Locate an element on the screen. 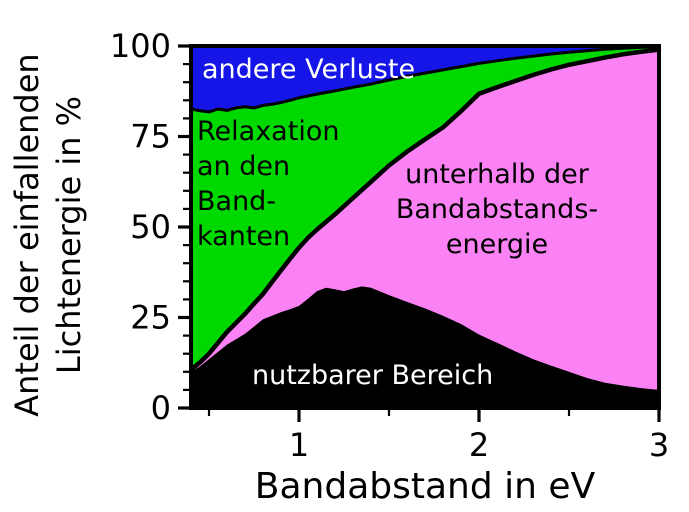 Image resolution: width=689 pixels, height=512 pixels. area-label-andere-verluste: andere Verluste is located at coordinates (308, 69).